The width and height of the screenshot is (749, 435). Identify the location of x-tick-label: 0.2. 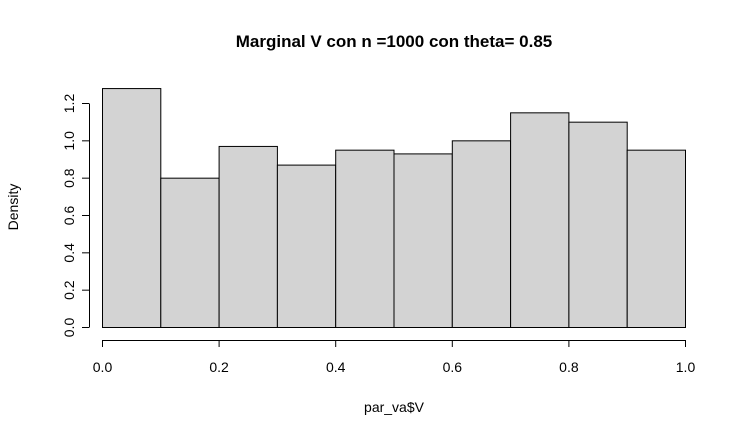
(219, 367).